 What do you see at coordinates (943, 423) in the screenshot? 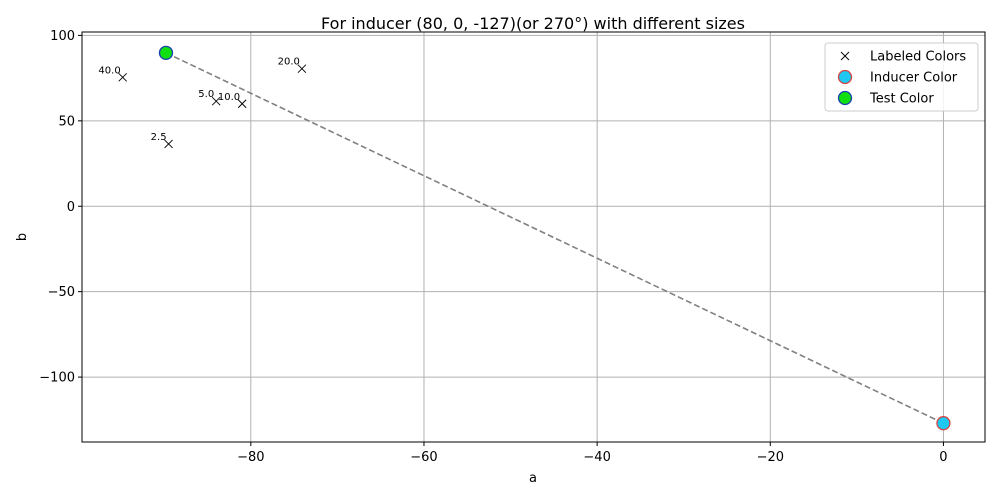
I see `inducer-color-point` at bounding box center [943, 423].